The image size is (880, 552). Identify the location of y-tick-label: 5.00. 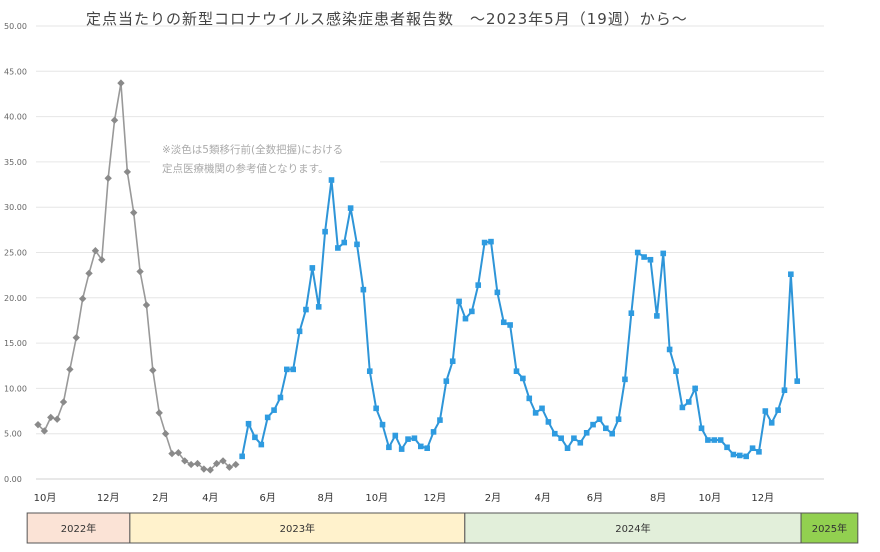
(13, 434).